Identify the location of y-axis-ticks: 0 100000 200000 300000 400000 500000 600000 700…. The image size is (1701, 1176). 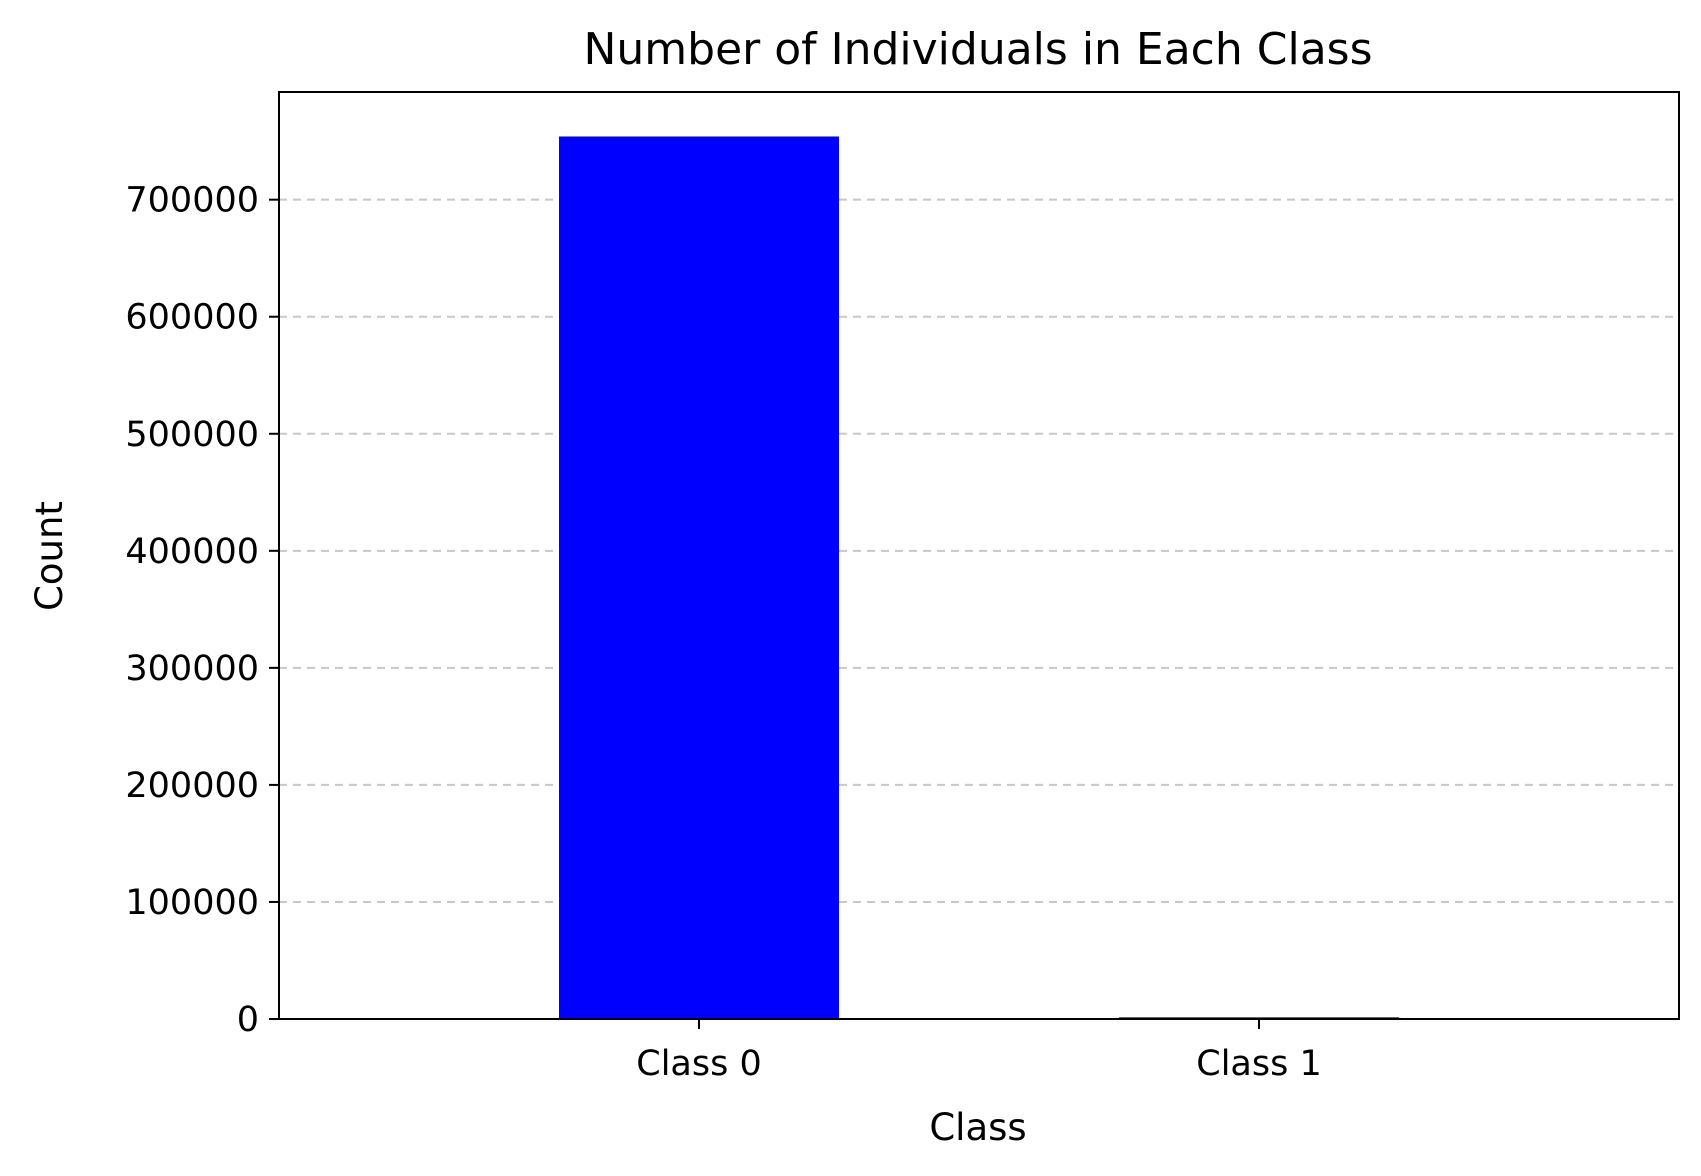
(202, 610).